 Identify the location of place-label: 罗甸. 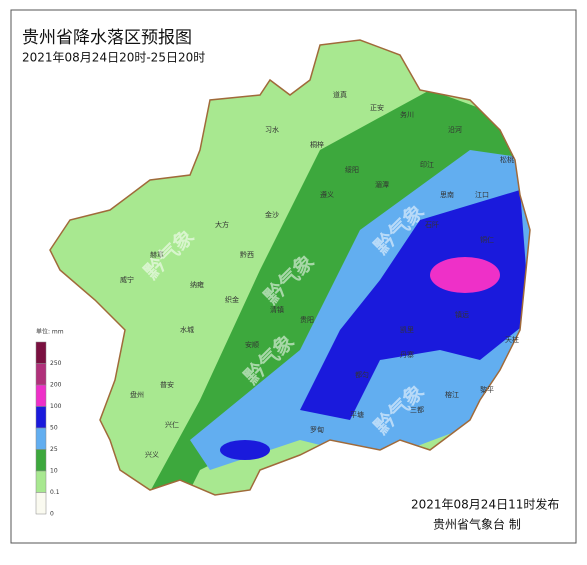
(317, 429).